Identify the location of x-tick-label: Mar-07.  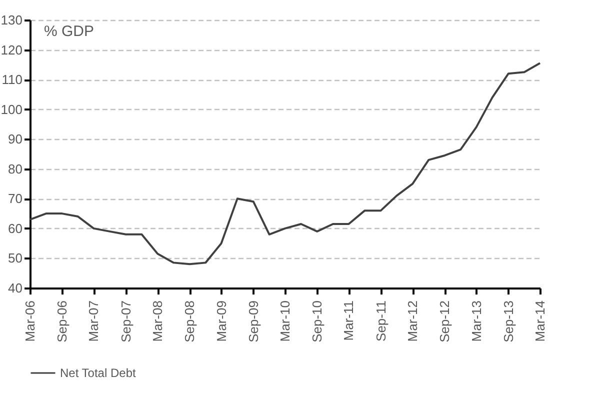
(94, 321).